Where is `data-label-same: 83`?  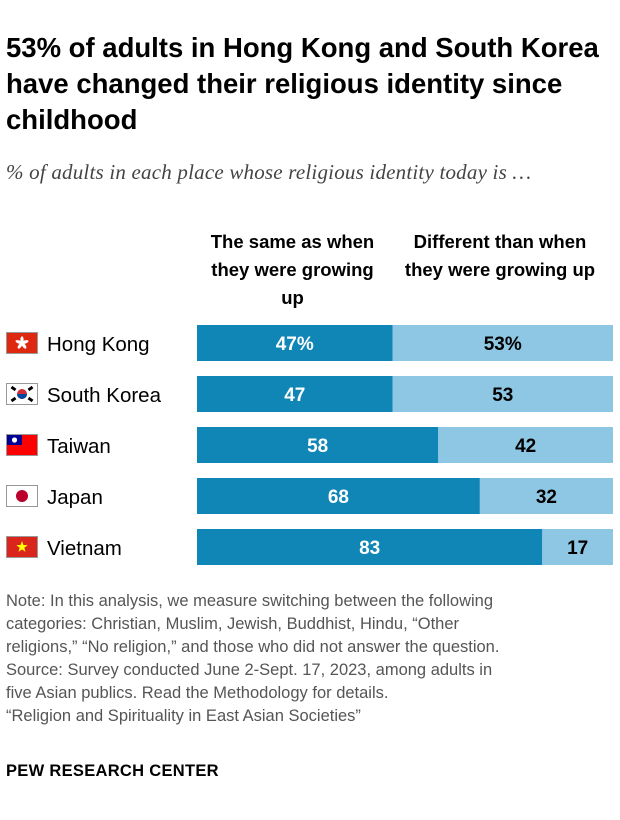 data-label-same: 83 is located at coordinates (369, 548).